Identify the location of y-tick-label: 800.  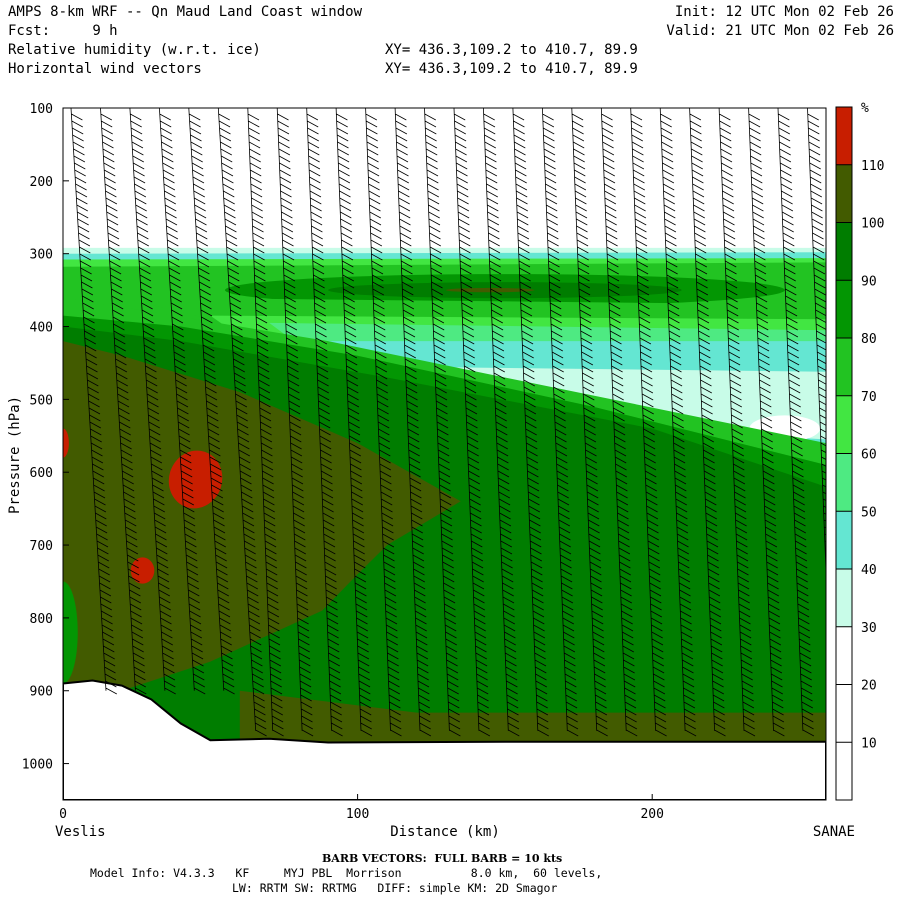
(41, 619).